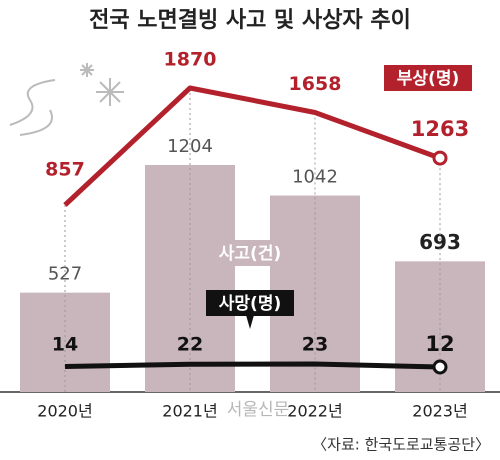 This screenshot has width=500, height=460. What do you see at coordinates (190, 146) in the screenshot?
I see `bar-value-label: 1204` at bounding box center [190, 146].